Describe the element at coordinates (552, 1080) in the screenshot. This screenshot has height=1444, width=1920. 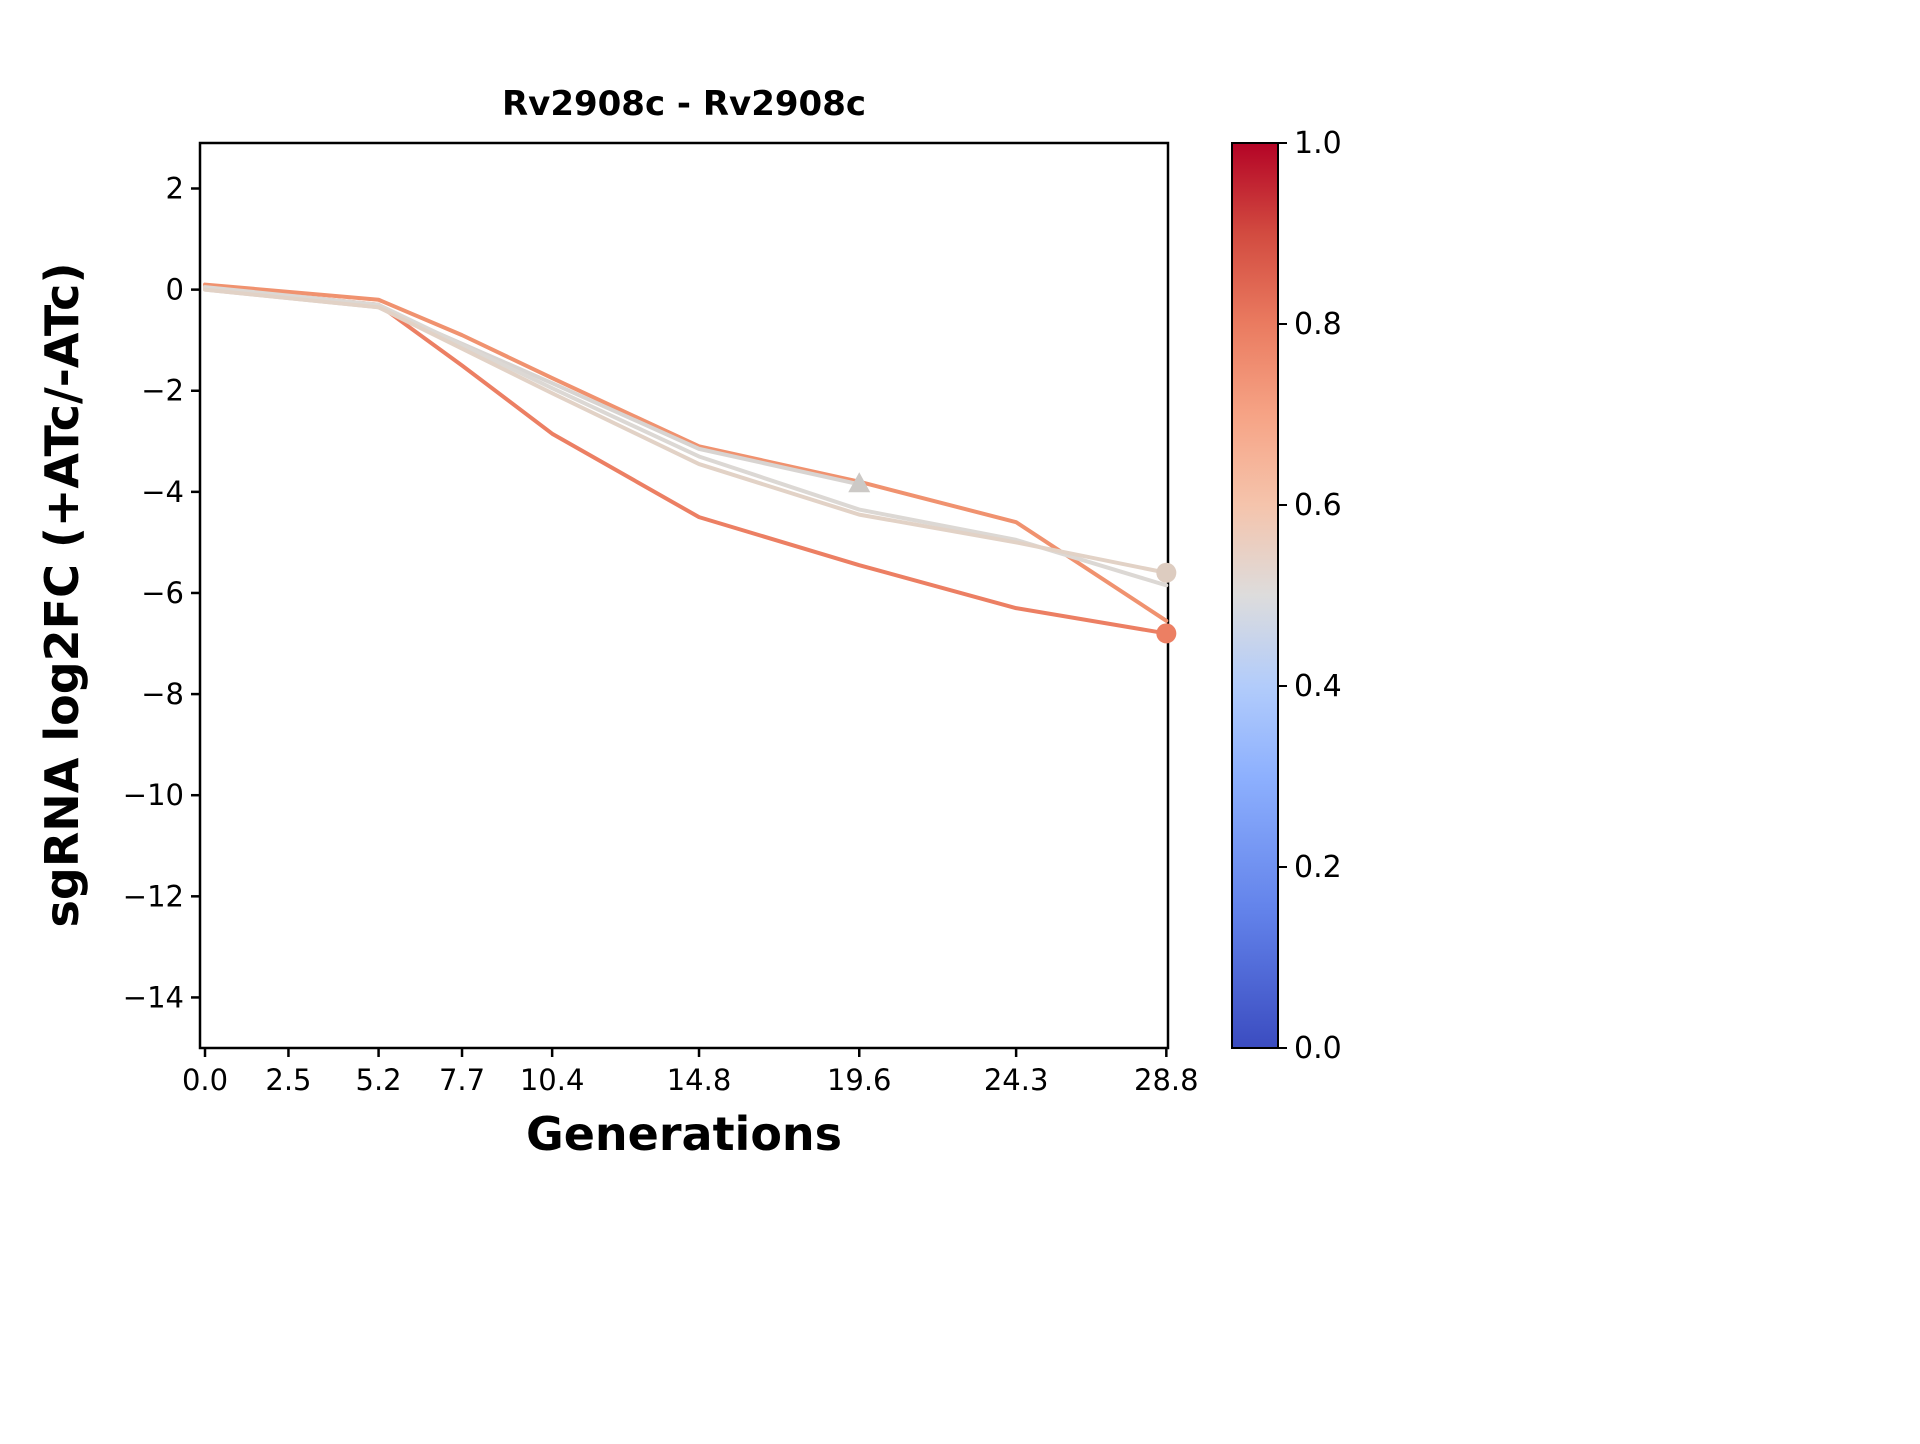
I see `x-tick-label: 10.4` at that location.